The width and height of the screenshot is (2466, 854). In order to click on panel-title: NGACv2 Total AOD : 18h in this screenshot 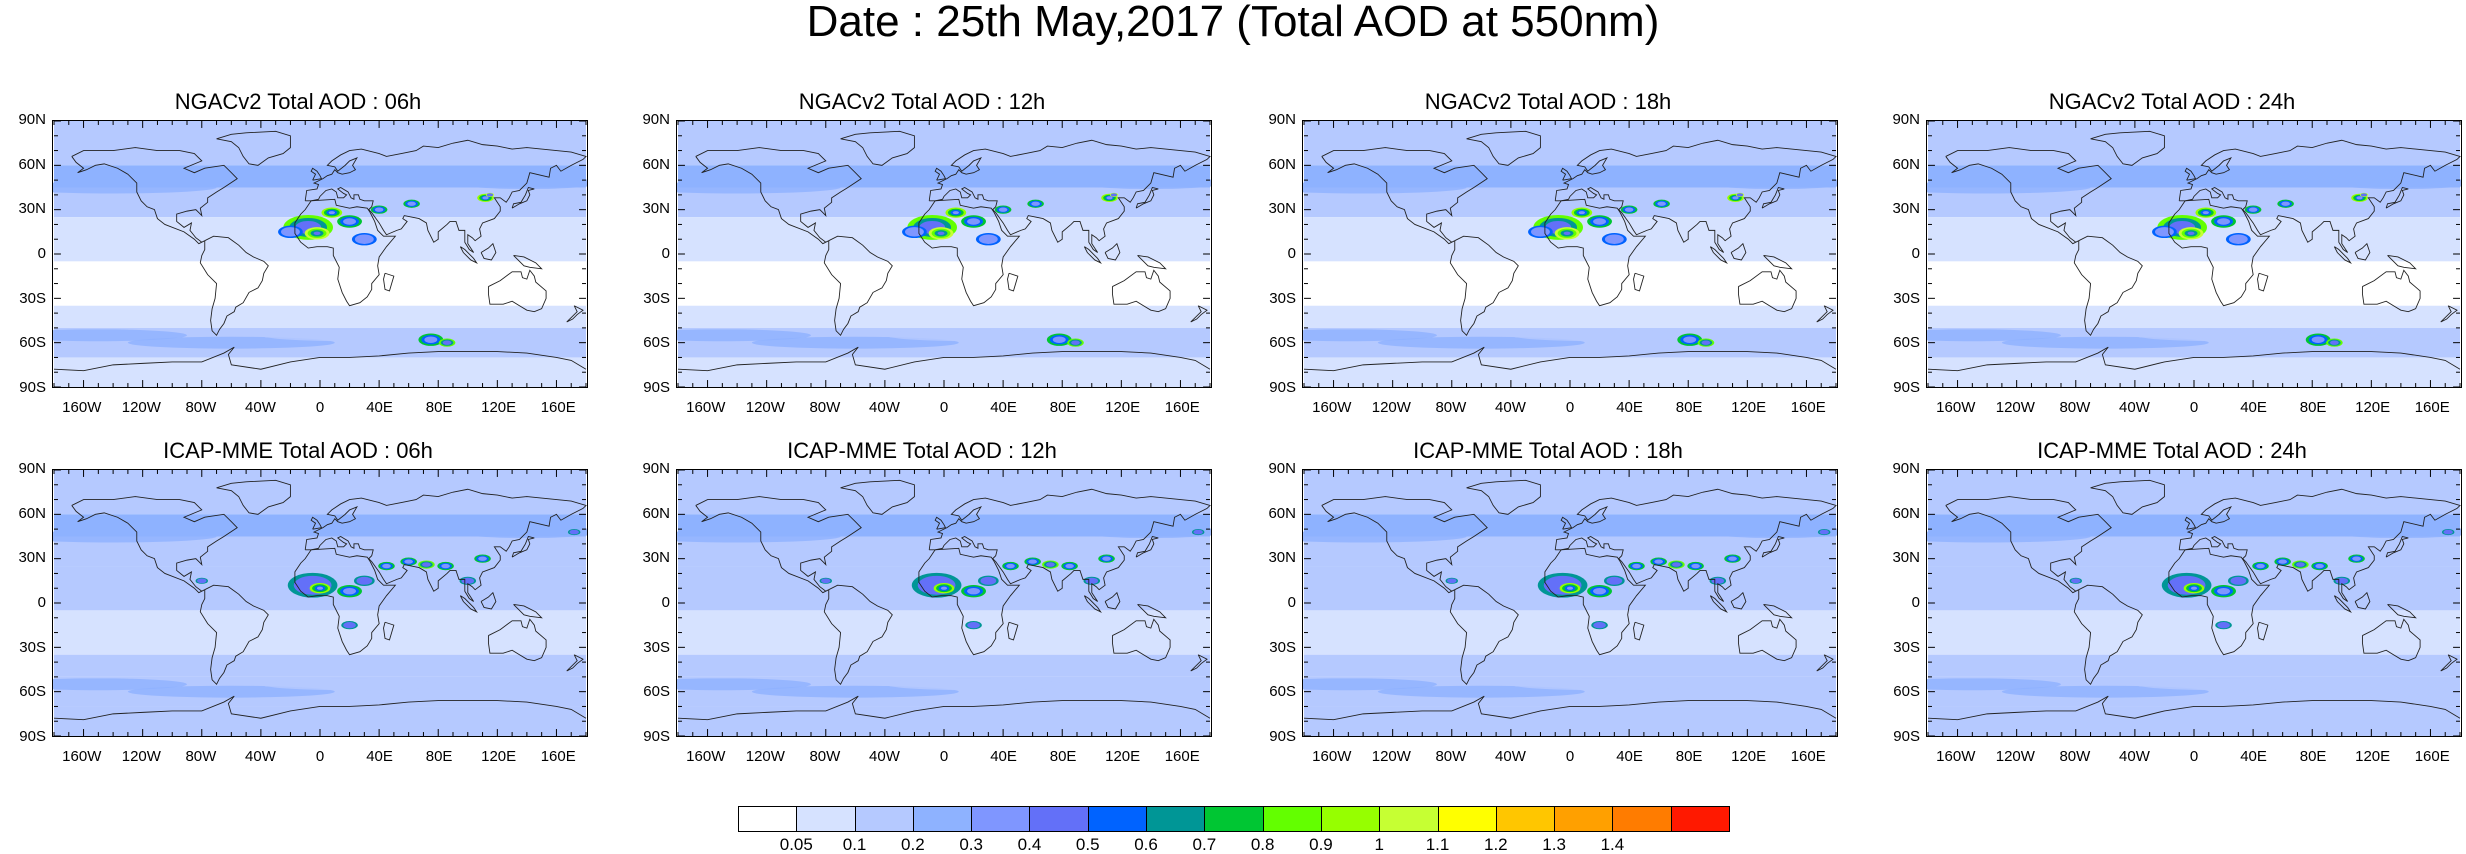, I will do `click(1548, 101)`.